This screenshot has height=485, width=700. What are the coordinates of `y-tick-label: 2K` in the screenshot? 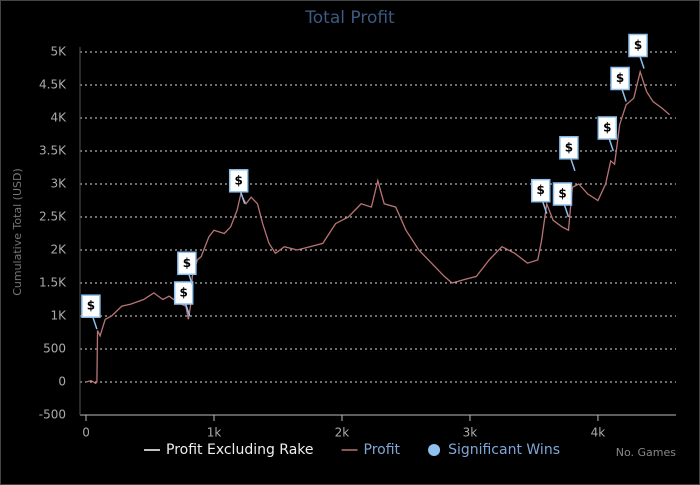 It's located at (58, 250).